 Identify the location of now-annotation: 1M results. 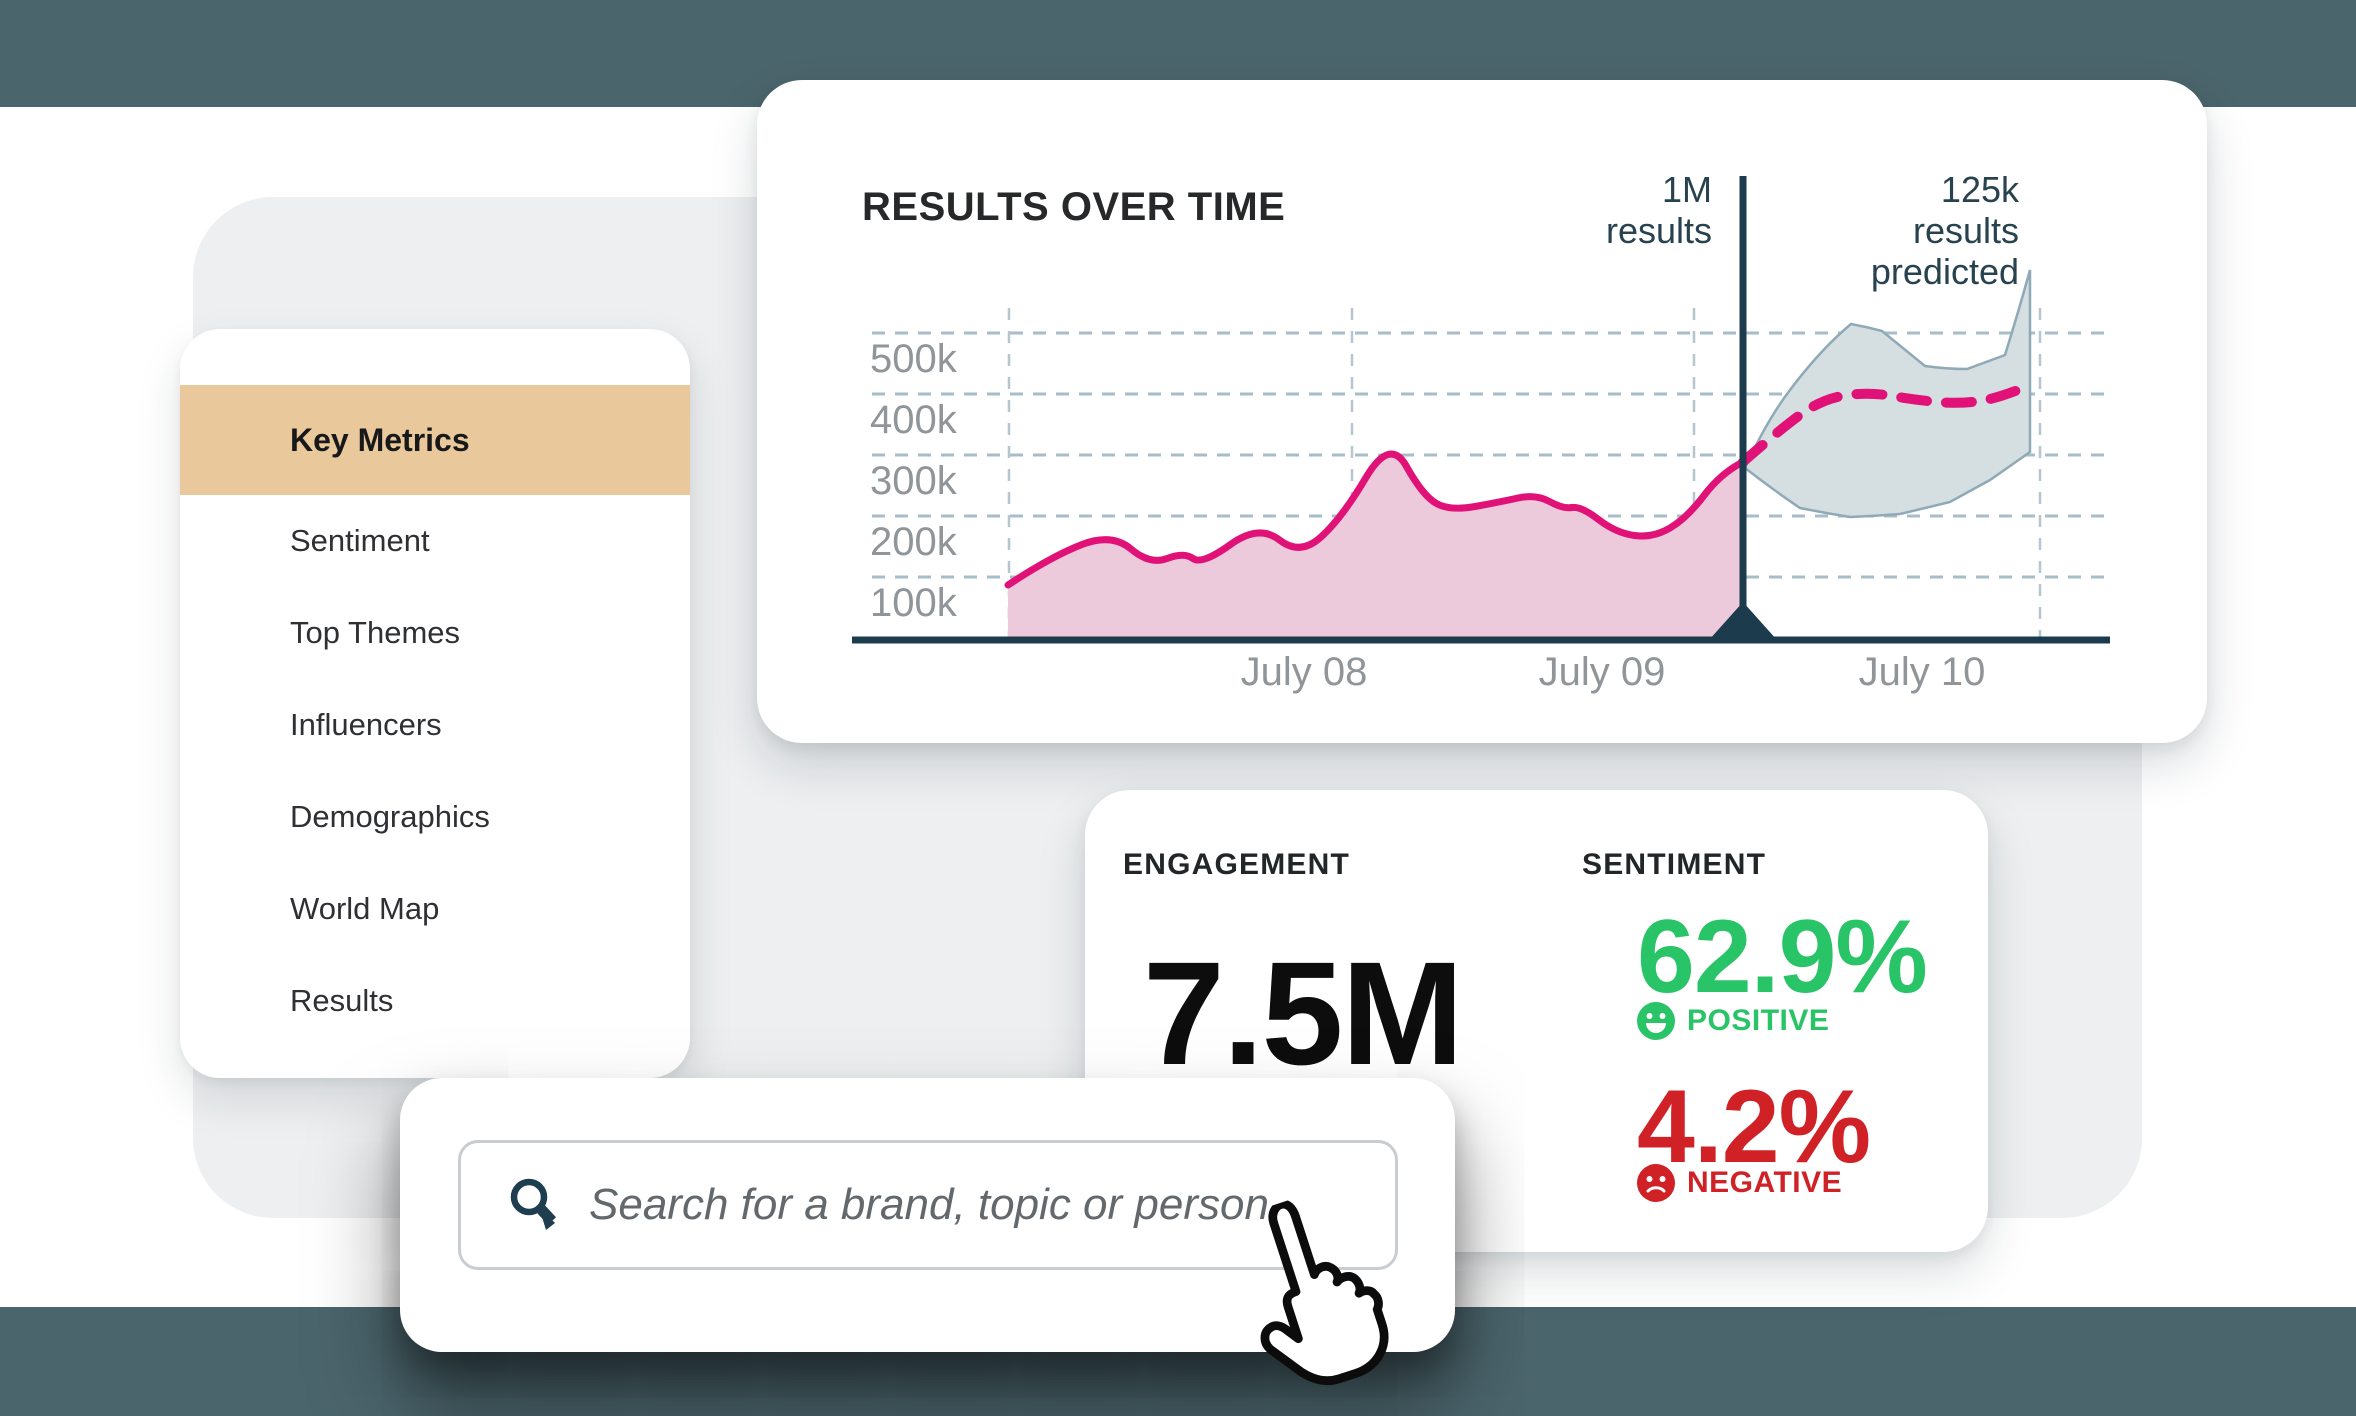
(1659, 210).